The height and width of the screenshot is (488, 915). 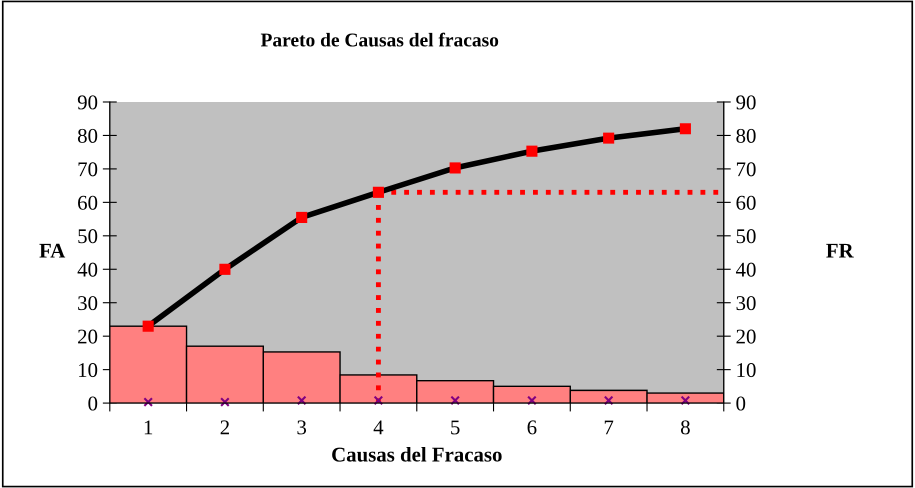 I want to click on x-tick-label: 4, so click(x=379, y=427).